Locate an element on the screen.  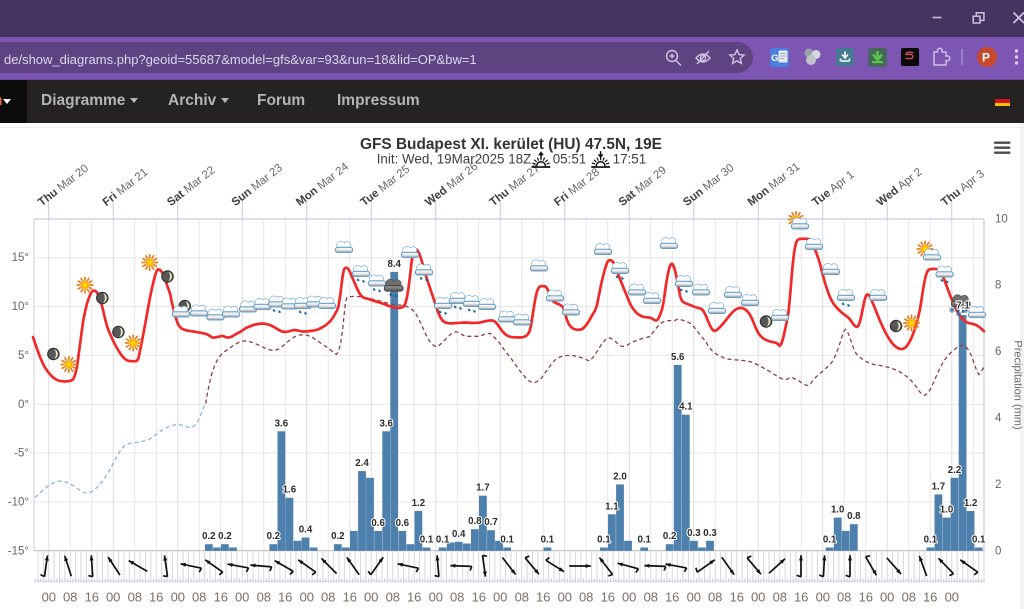
svg-text: Thu Apr 3 is located at coordinates (963, 188).